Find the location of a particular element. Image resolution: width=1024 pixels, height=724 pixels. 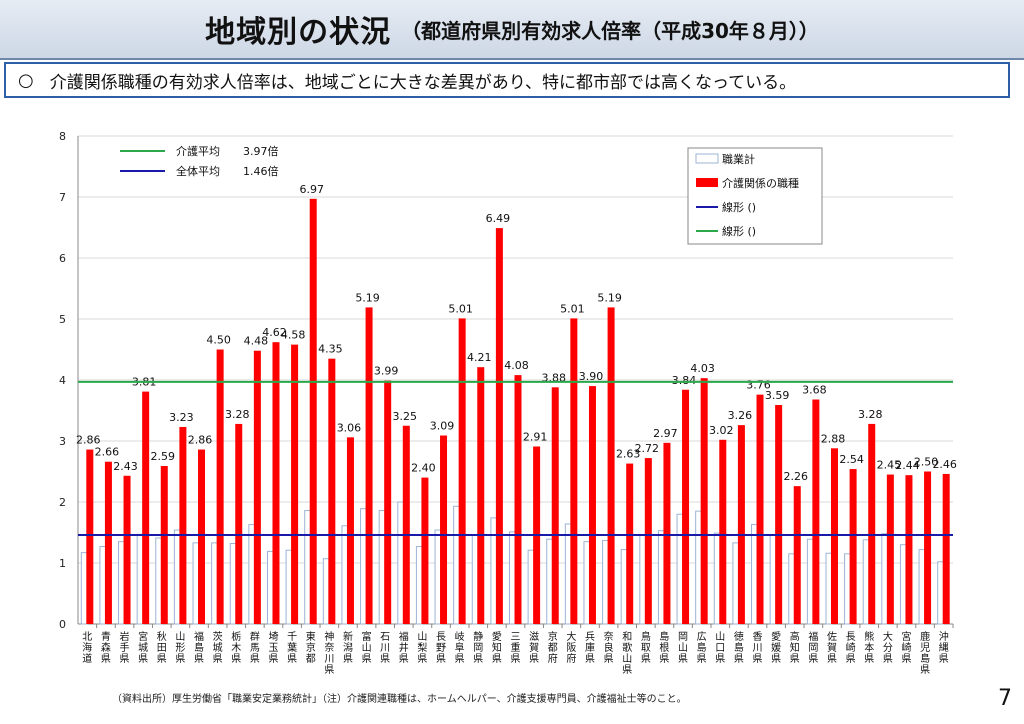

data-label: 2.50 is located at coordinates (926, 462).